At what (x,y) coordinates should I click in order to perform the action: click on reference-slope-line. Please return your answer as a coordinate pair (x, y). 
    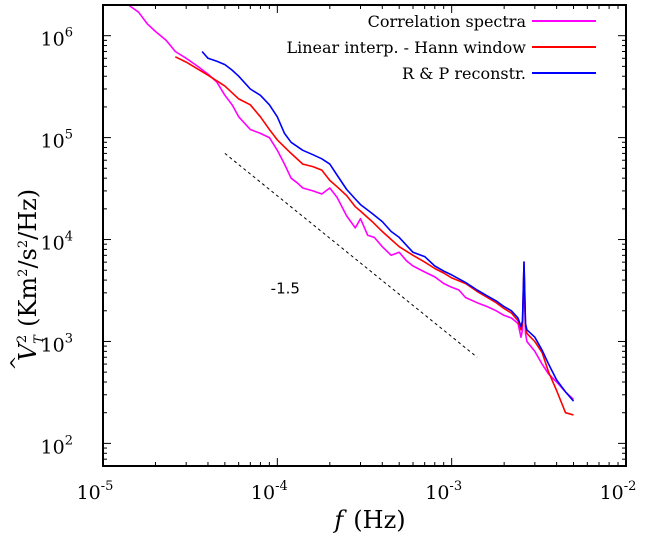
    Looking at the image, I should click on (351, 255).